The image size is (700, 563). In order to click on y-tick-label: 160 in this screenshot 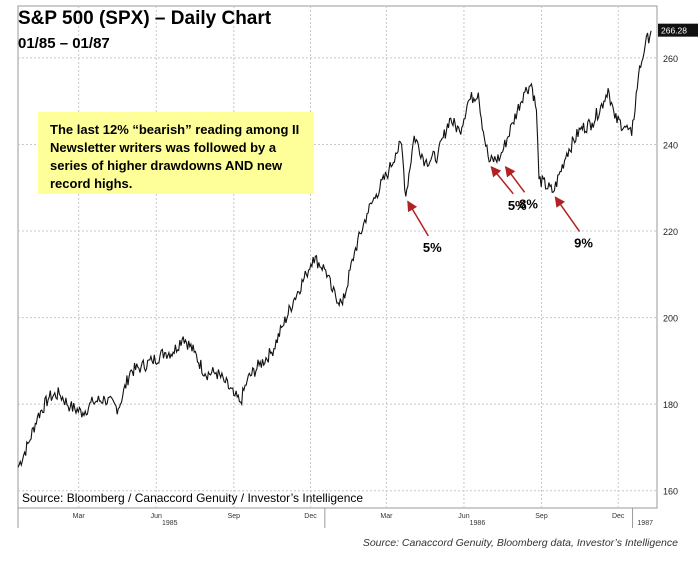, I will do `click(670, 492)`.